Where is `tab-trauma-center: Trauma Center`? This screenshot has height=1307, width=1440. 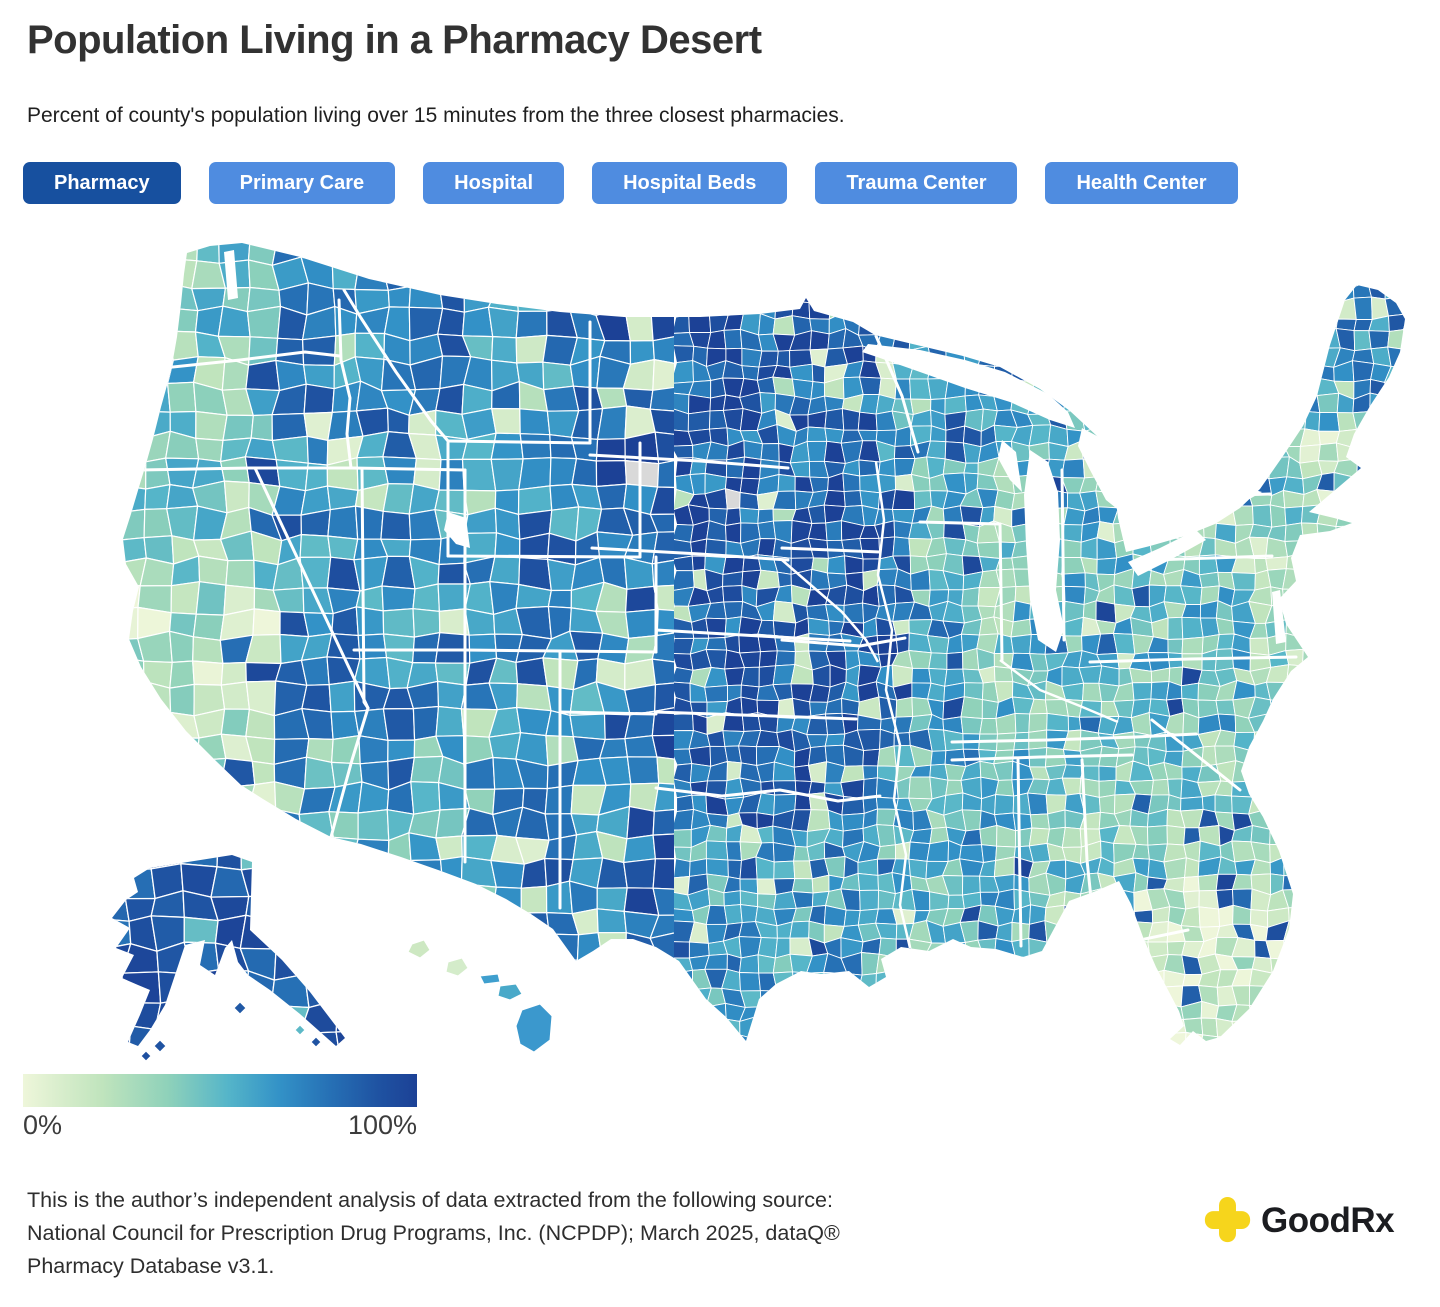 tab-trauma-center: Trauma Center is located at coordinates (916, 183).